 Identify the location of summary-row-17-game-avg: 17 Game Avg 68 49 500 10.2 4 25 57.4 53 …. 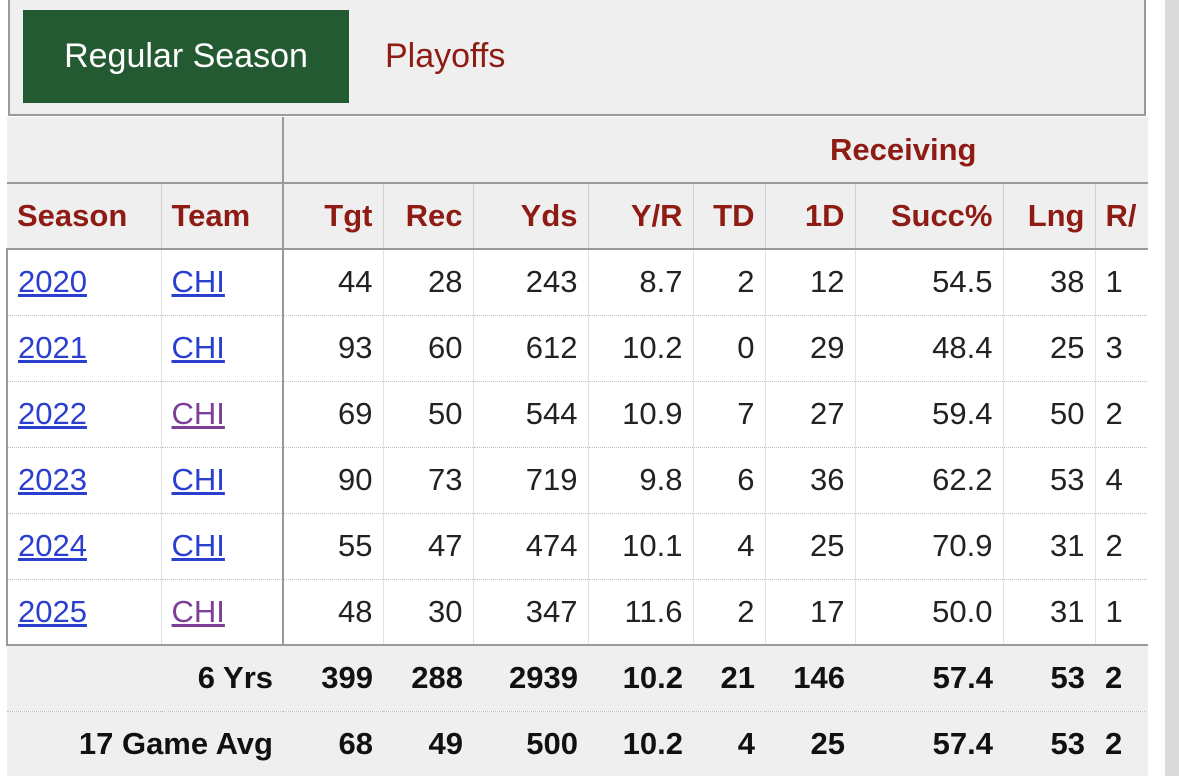
(577, 743).